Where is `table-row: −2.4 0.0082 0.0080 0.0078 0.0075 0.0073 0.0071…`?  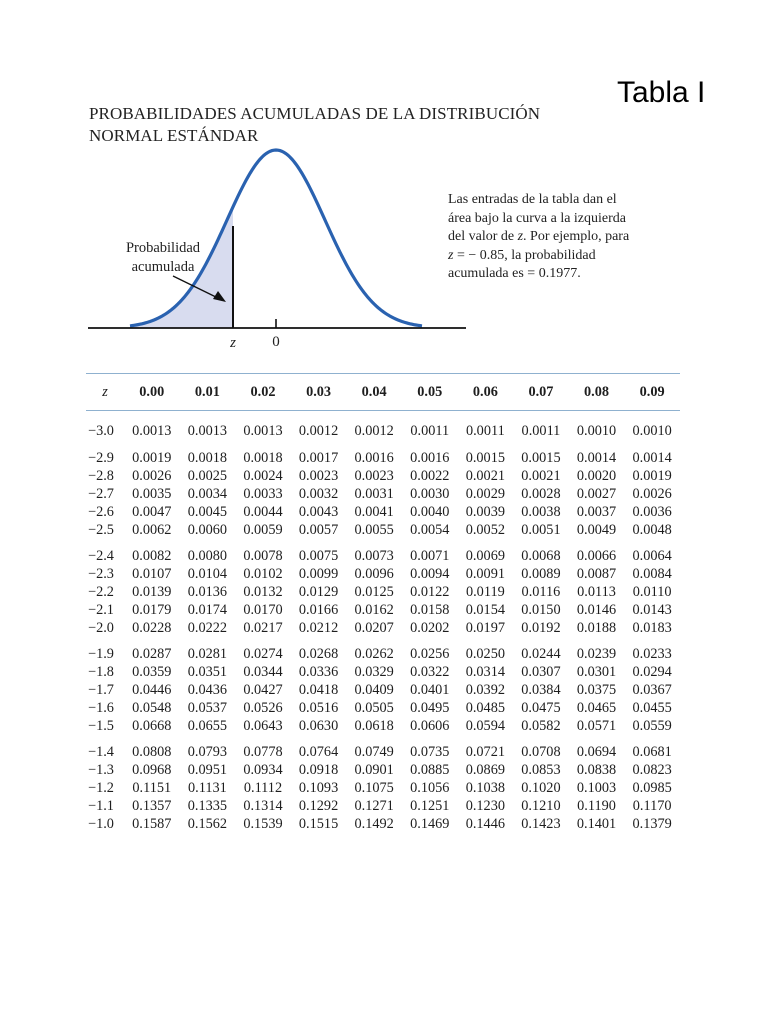
table-row: −2.4 0.0082 0.0080 0.0078 0.0075 0.0073 0.0071… is located at coordinates (383, 552).